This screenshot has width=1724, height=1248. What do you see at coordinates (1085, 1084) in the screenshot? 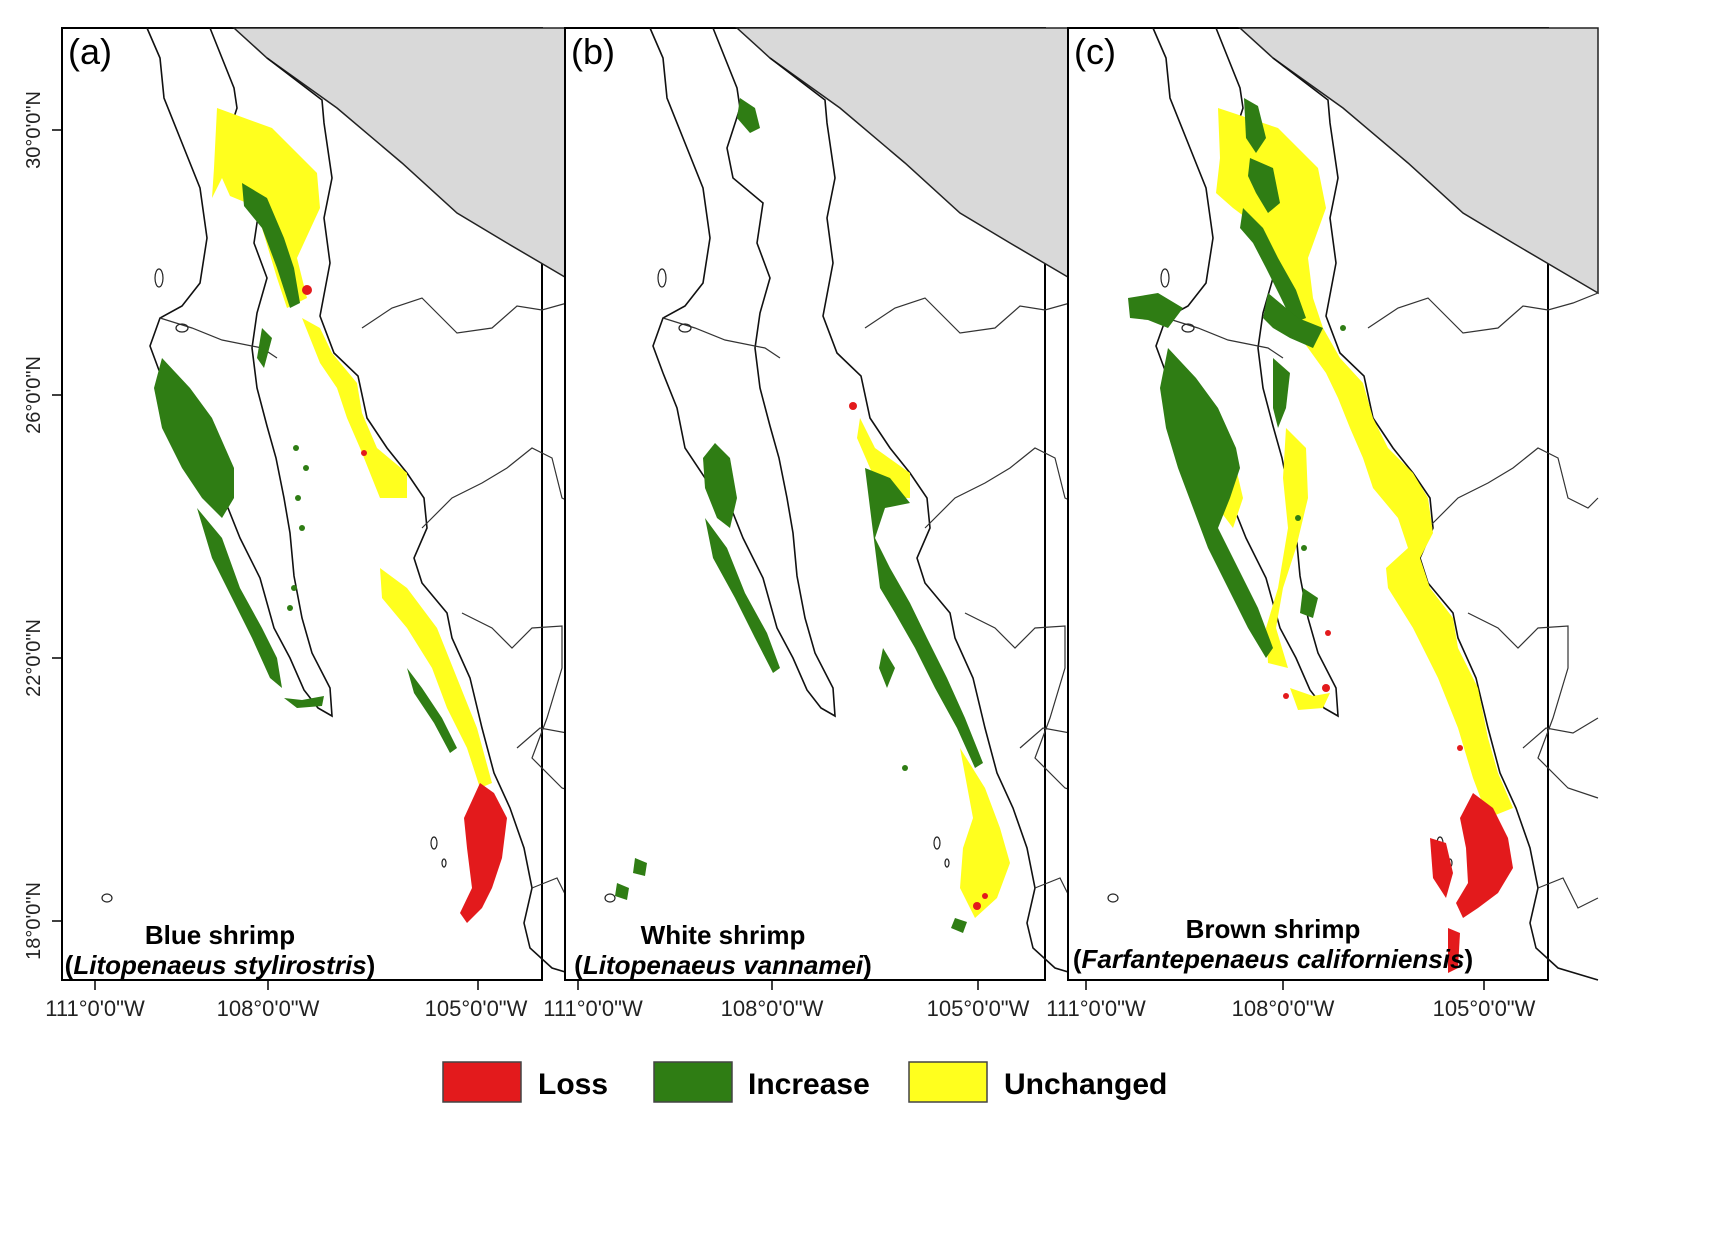
I see `legend-unchanged-label: Unchanged` at bounding box center [1085, 1084].